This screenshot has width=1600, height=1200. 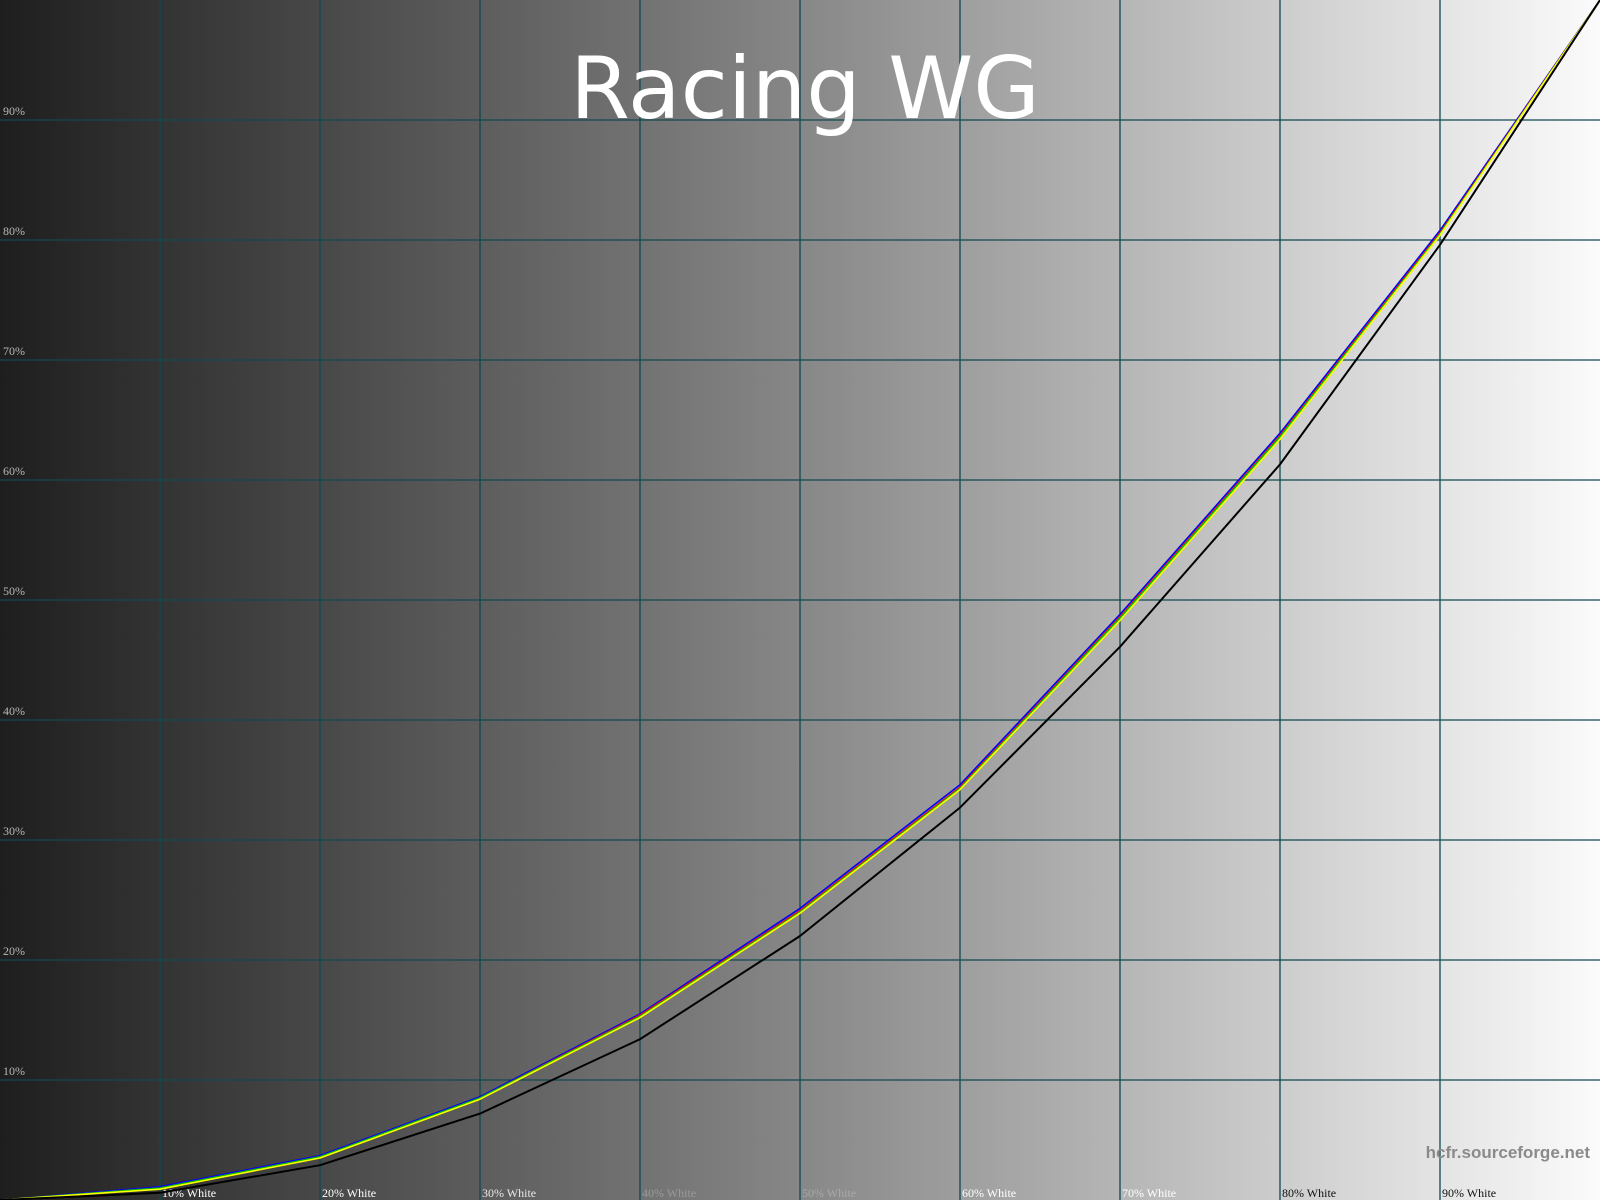 What do you see at coordinates (1469, 1193) in the screenshot?
I see `x-tick-label: 90% White` at bounding box center [1469, 1193].